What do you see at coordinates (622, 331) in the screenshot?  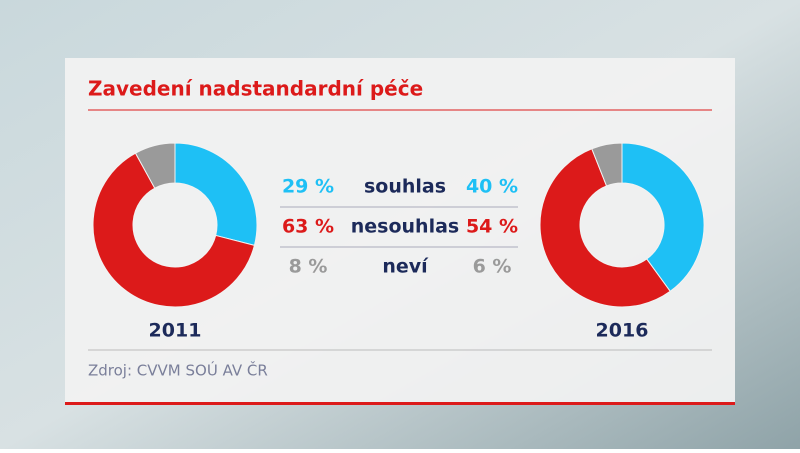 I see `year-label: 2016` at bounding box center [622, 331].